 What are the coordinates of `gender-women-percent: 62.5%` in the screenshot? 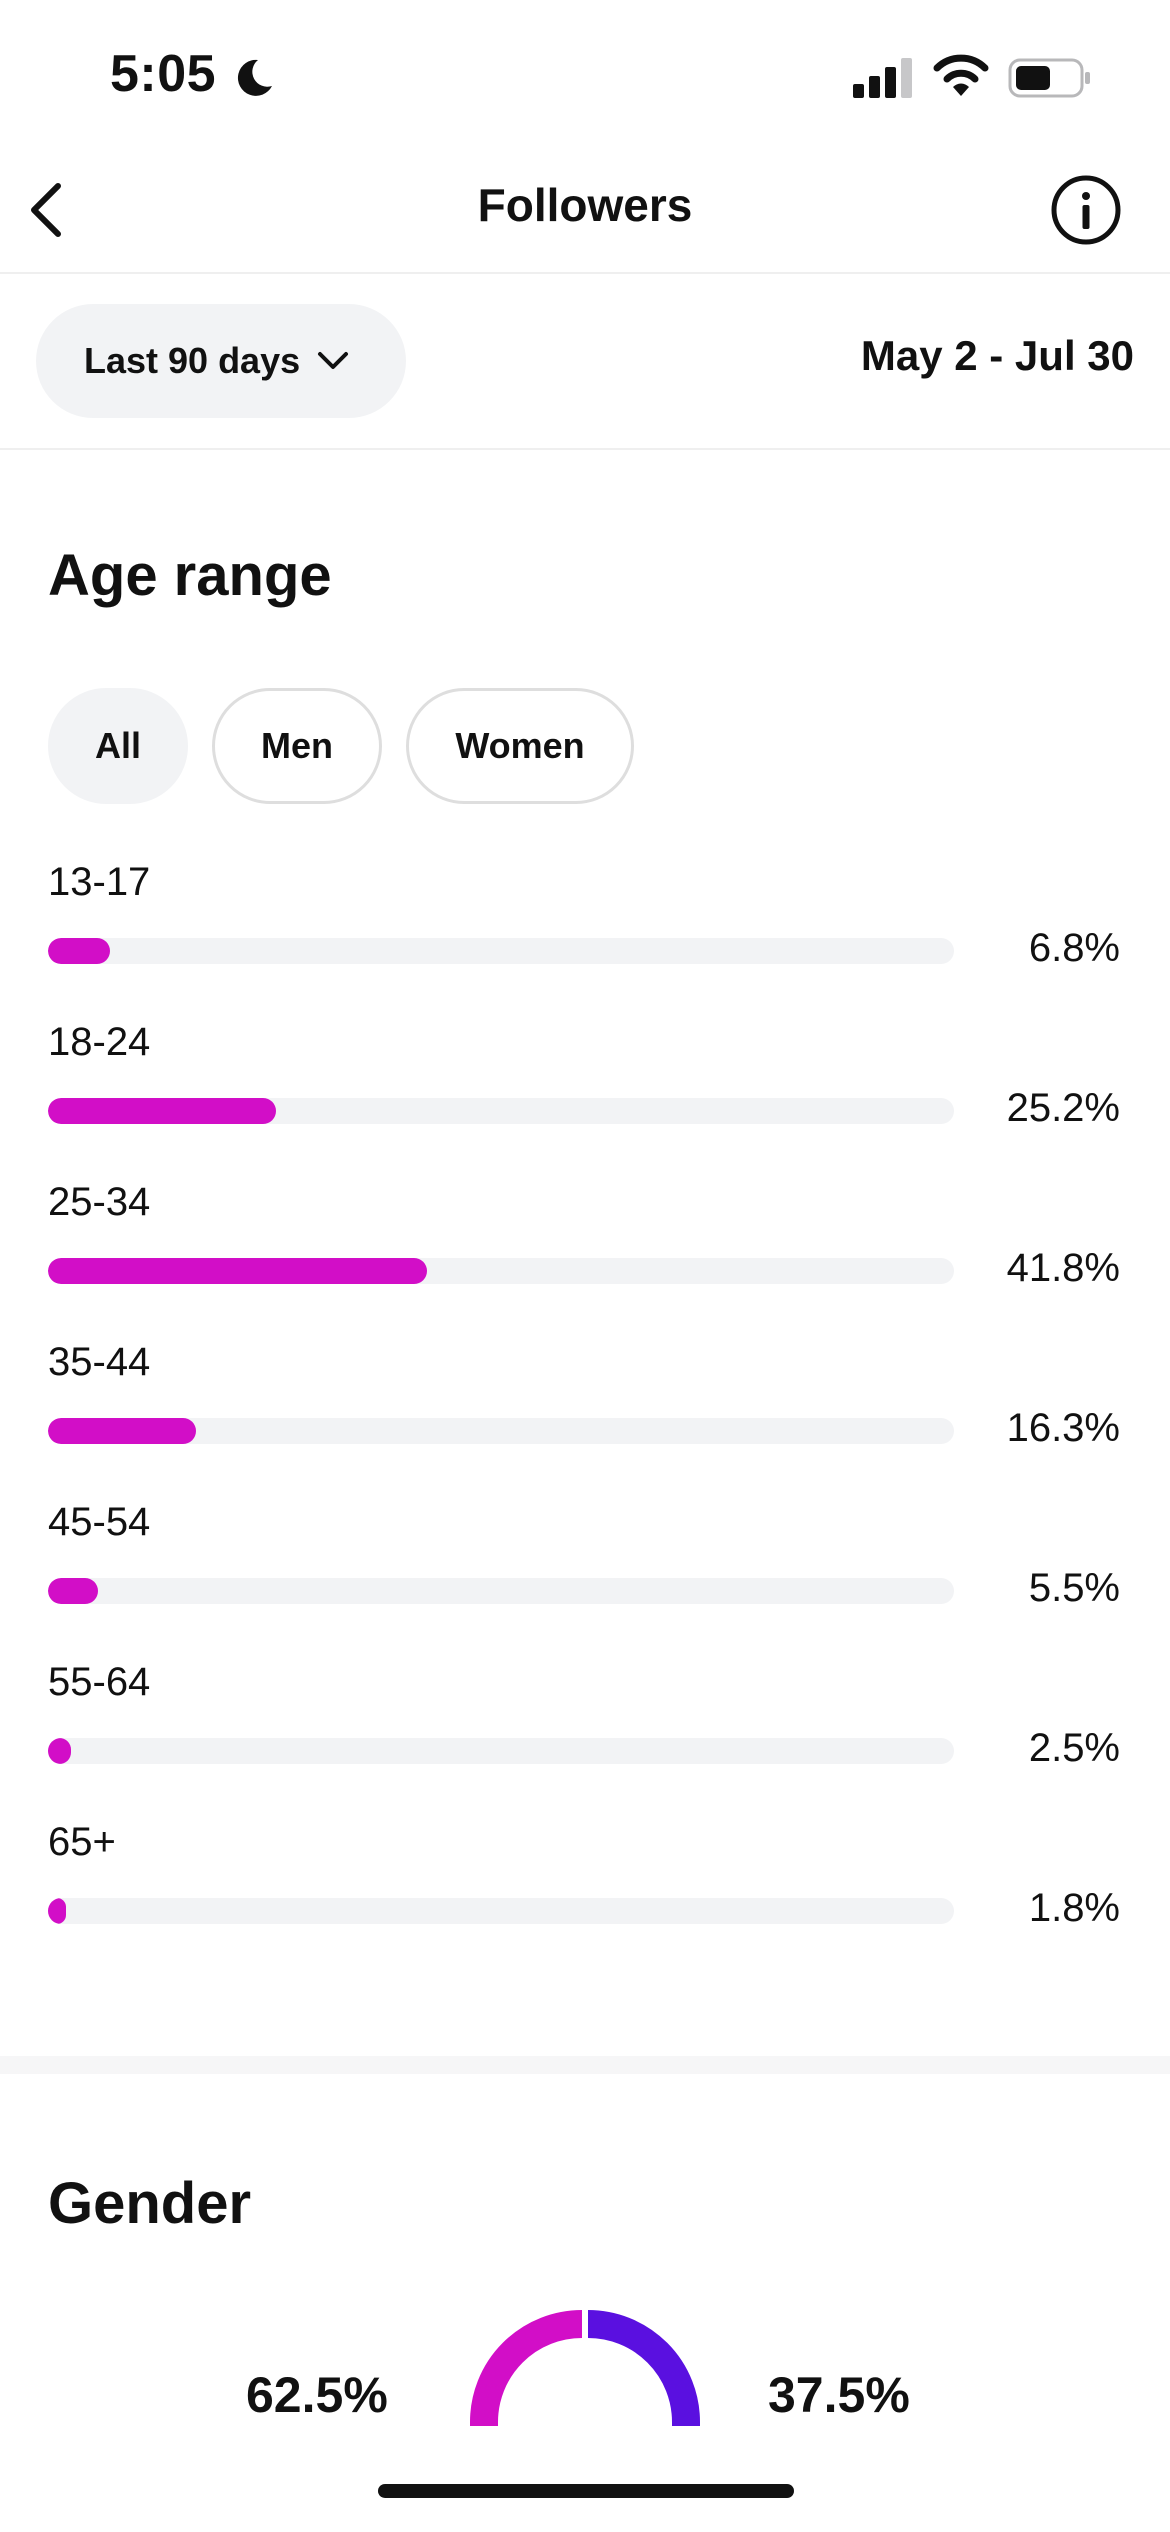 It's located at (317, 2395).